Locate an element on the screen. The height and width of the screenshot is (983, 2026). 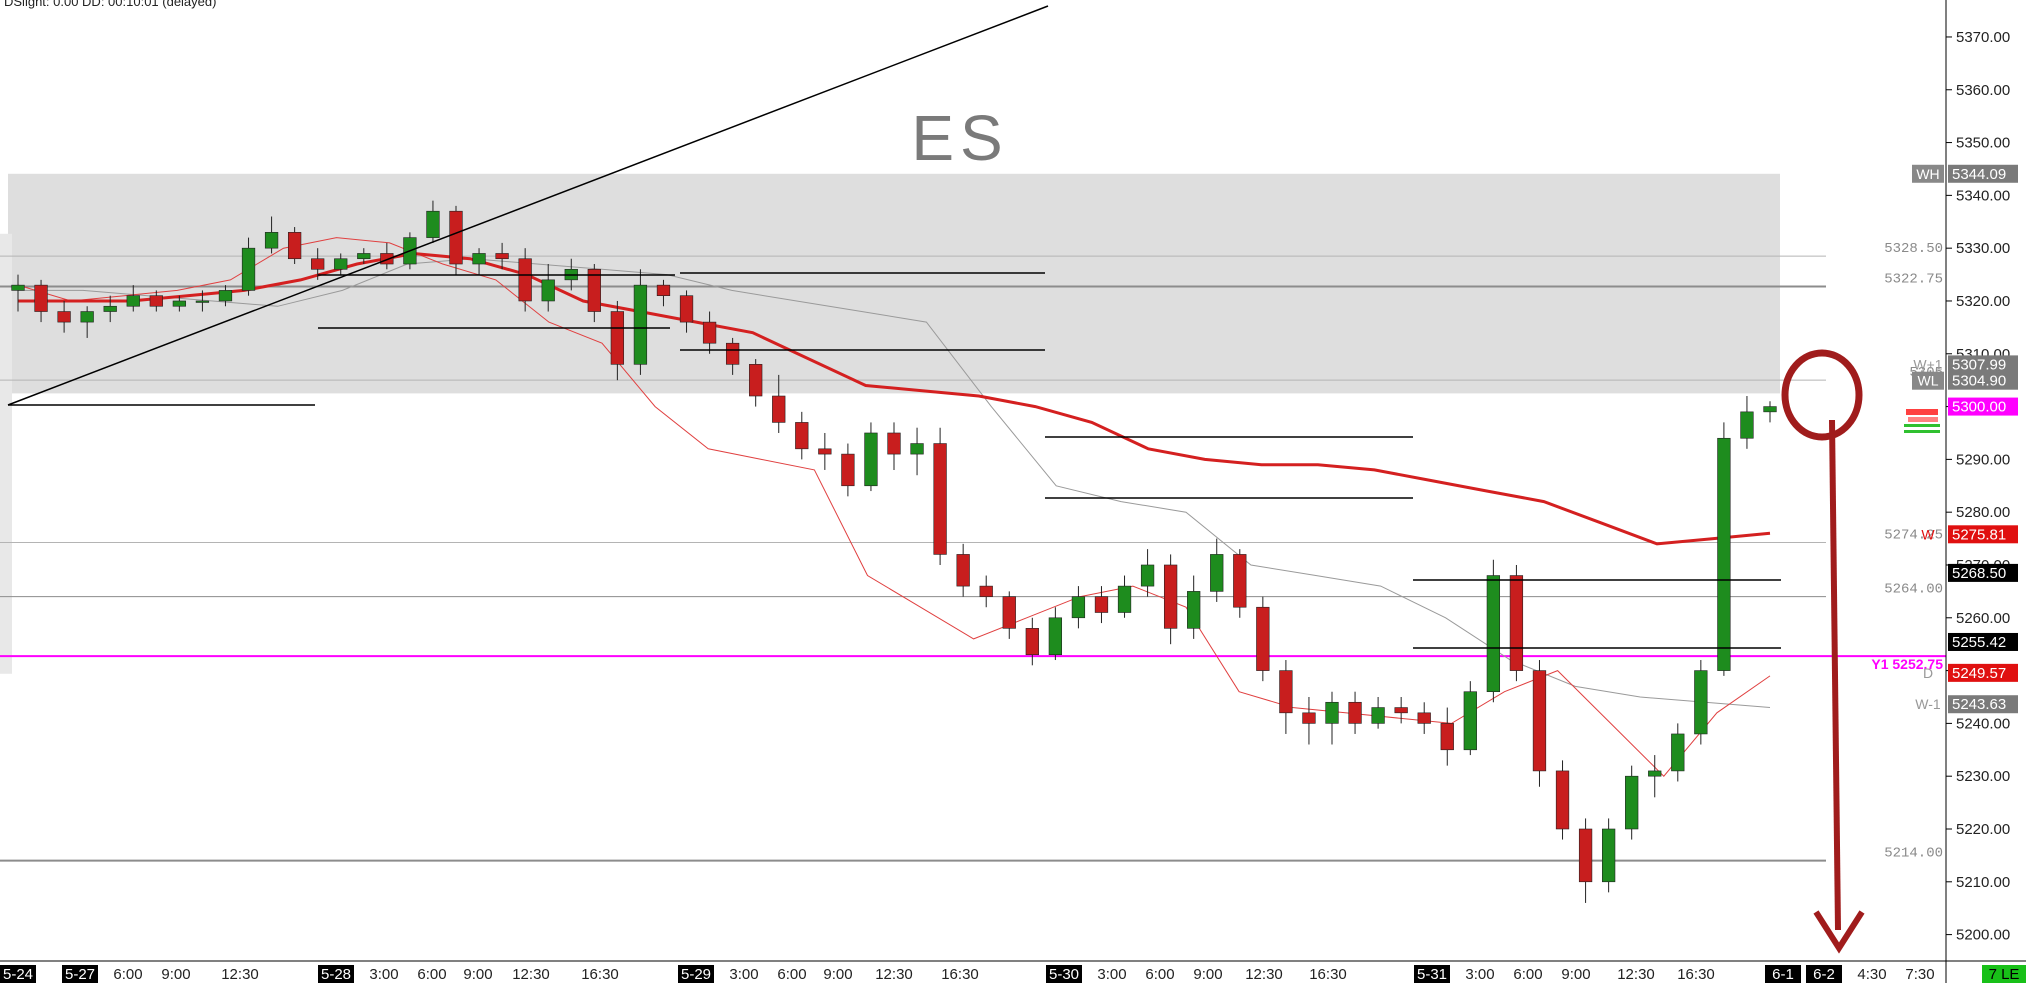
price-tag-value: 5255.42 is located at coordinates (1979, 642).